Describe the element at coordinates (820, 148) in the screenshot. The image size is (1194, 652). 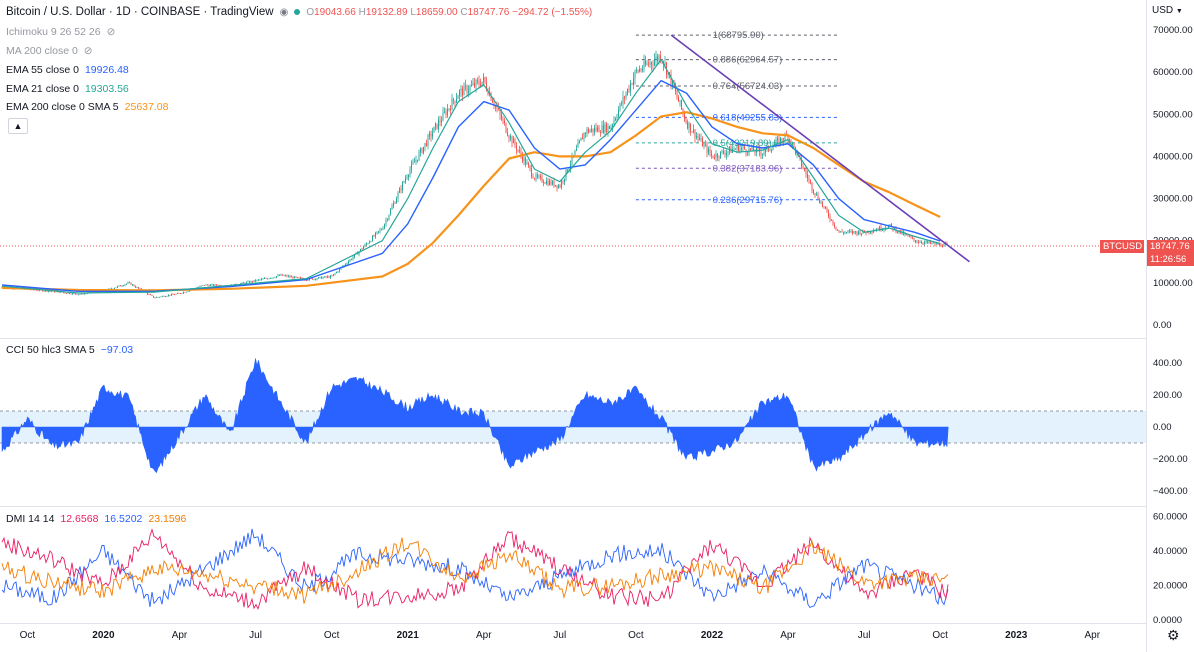
I see `trendline` at that location.